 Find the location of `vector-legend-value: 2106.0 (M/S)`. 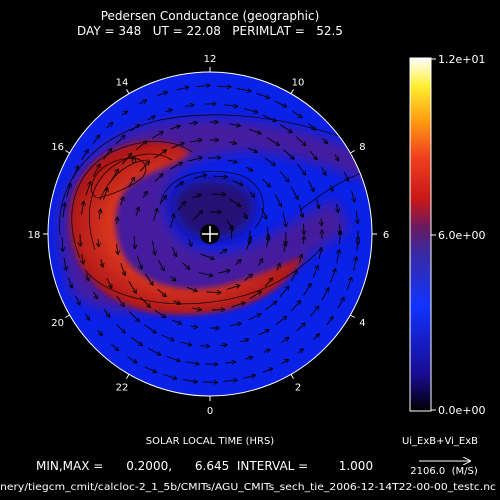

vector-legend-value: 2106.0 (M/S) is located at coordinates (444, 471).